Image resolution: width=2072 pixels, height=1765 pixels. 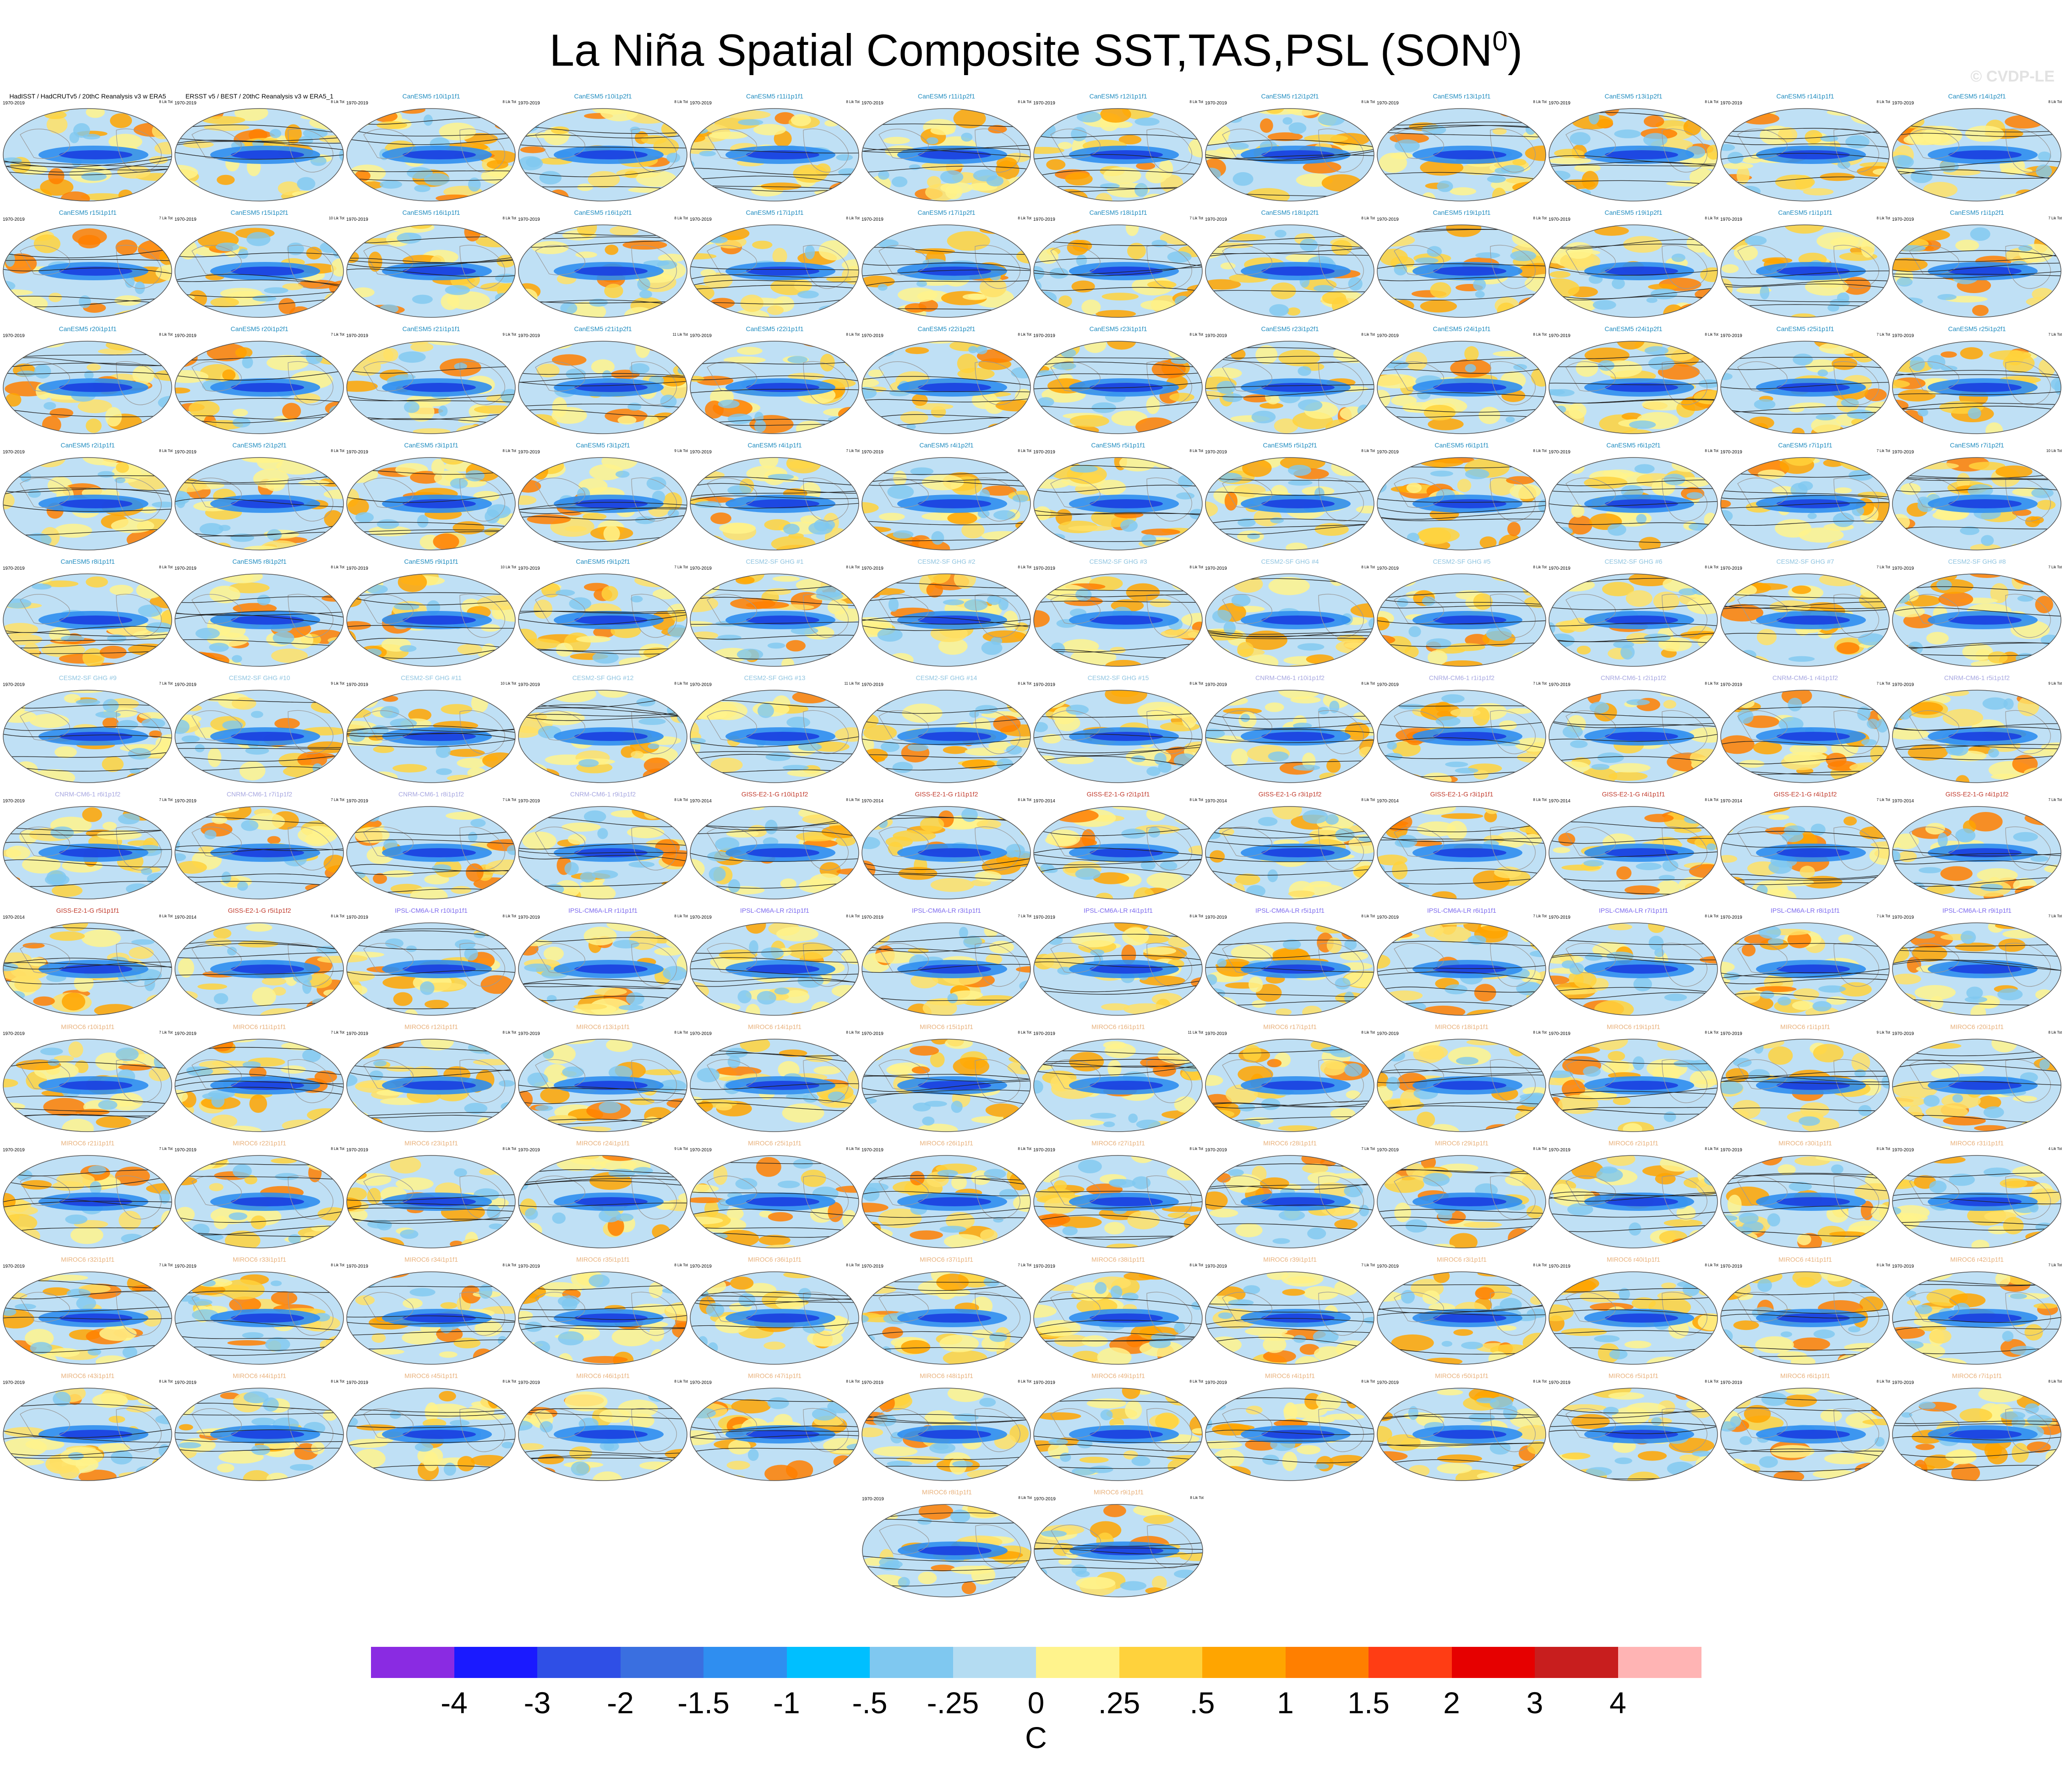 What do you see at coordinates (431, 1078) in the screenshot?
I see `map-panel: MIROC6 r12i1p1f1 1970-2019 8 Lik Tot` at bounding box center [431, 1078].